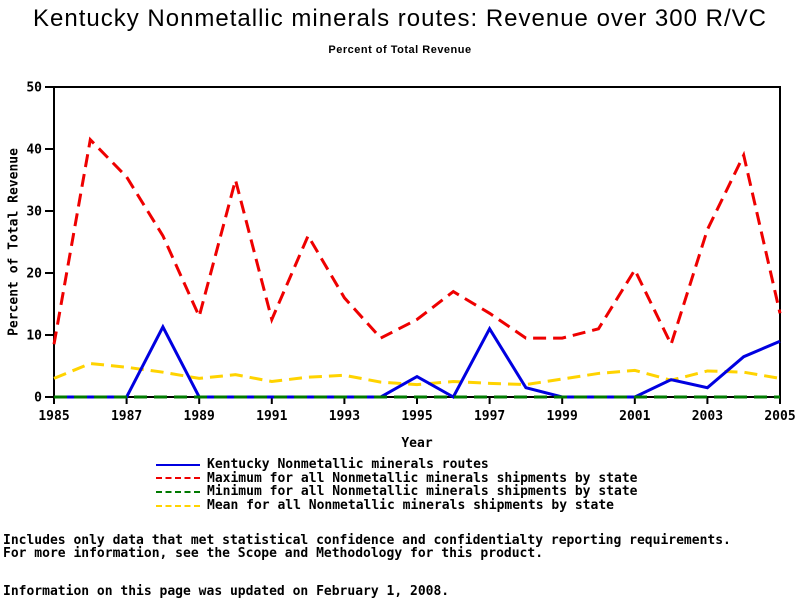 This screenshot has width=800, height=600. Describe the element at coordinates (271, 416) in the screenshot. I see `x-tick-label: 1991` at that location.